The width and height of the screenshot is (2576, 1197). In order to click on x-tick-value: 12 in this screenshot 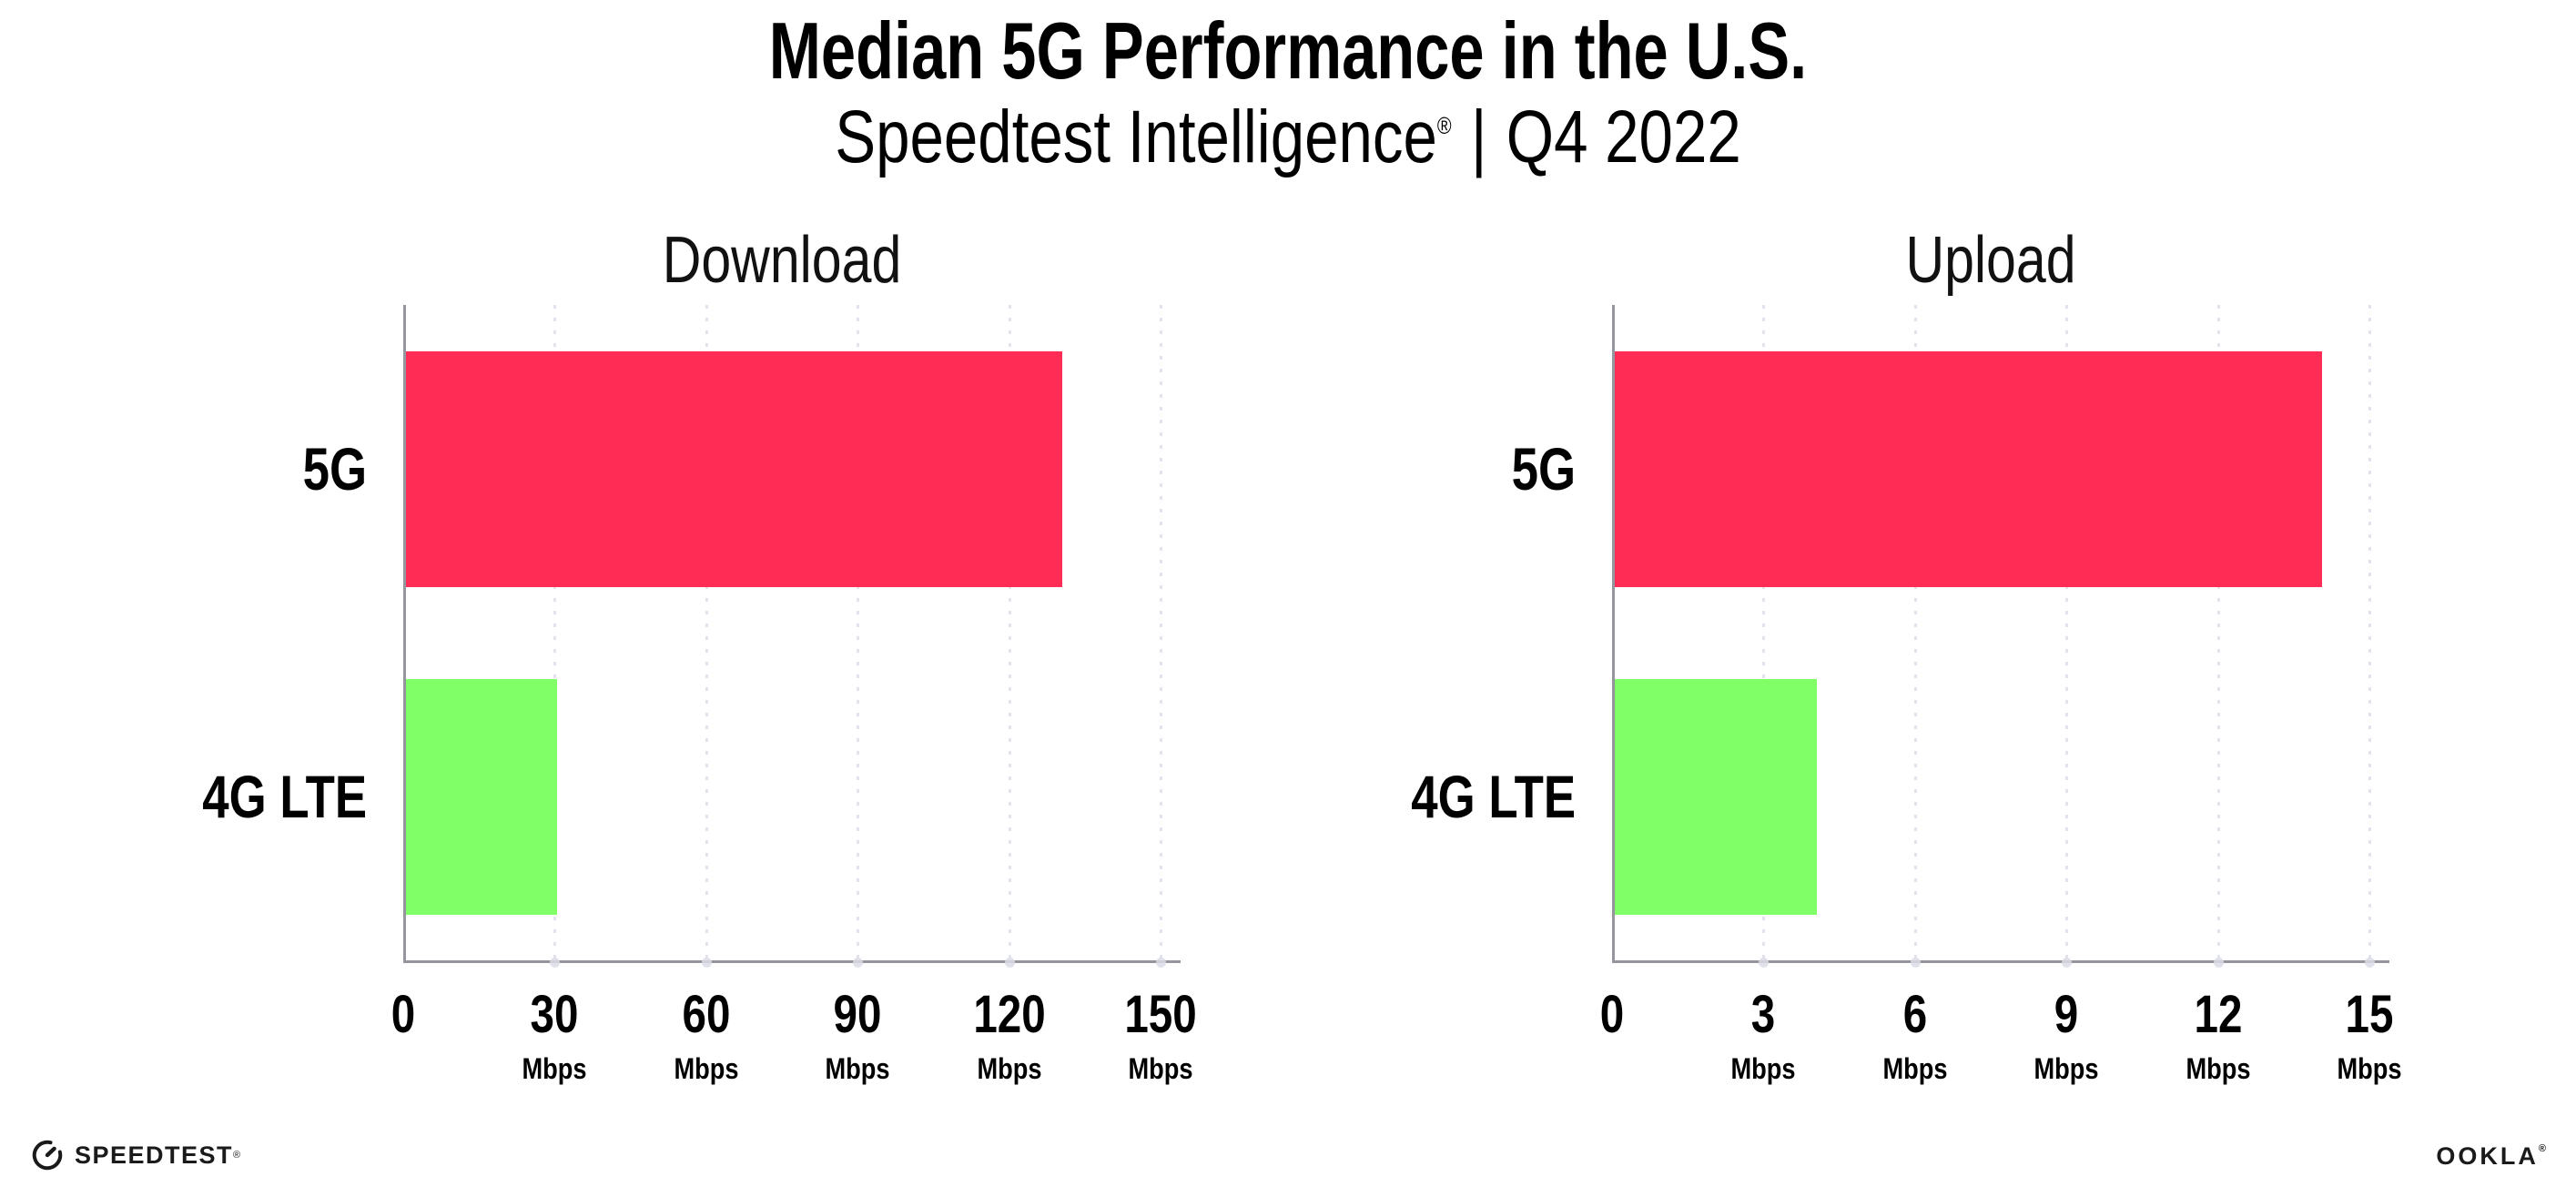, I will do `click(2218, 1015)`.